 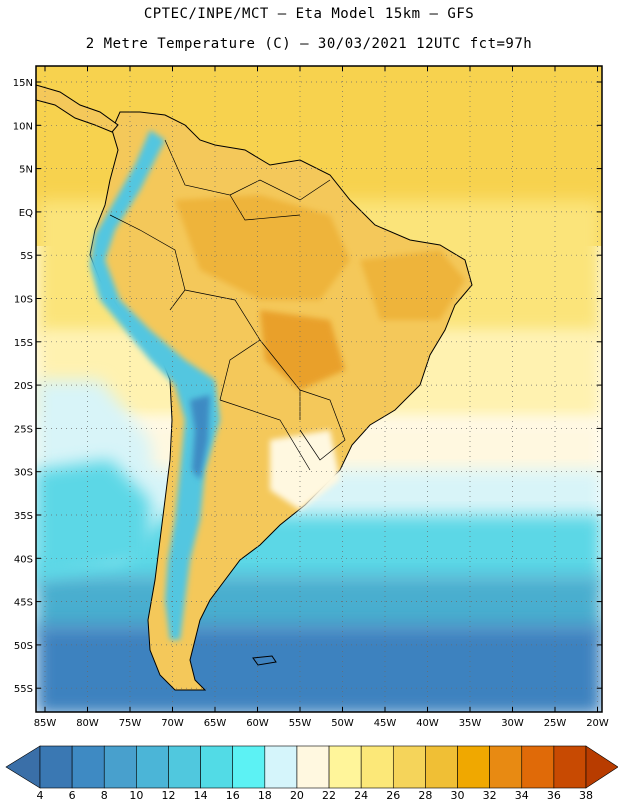 I want to click on band-ocean-coldest, so click(x=319, y=668).